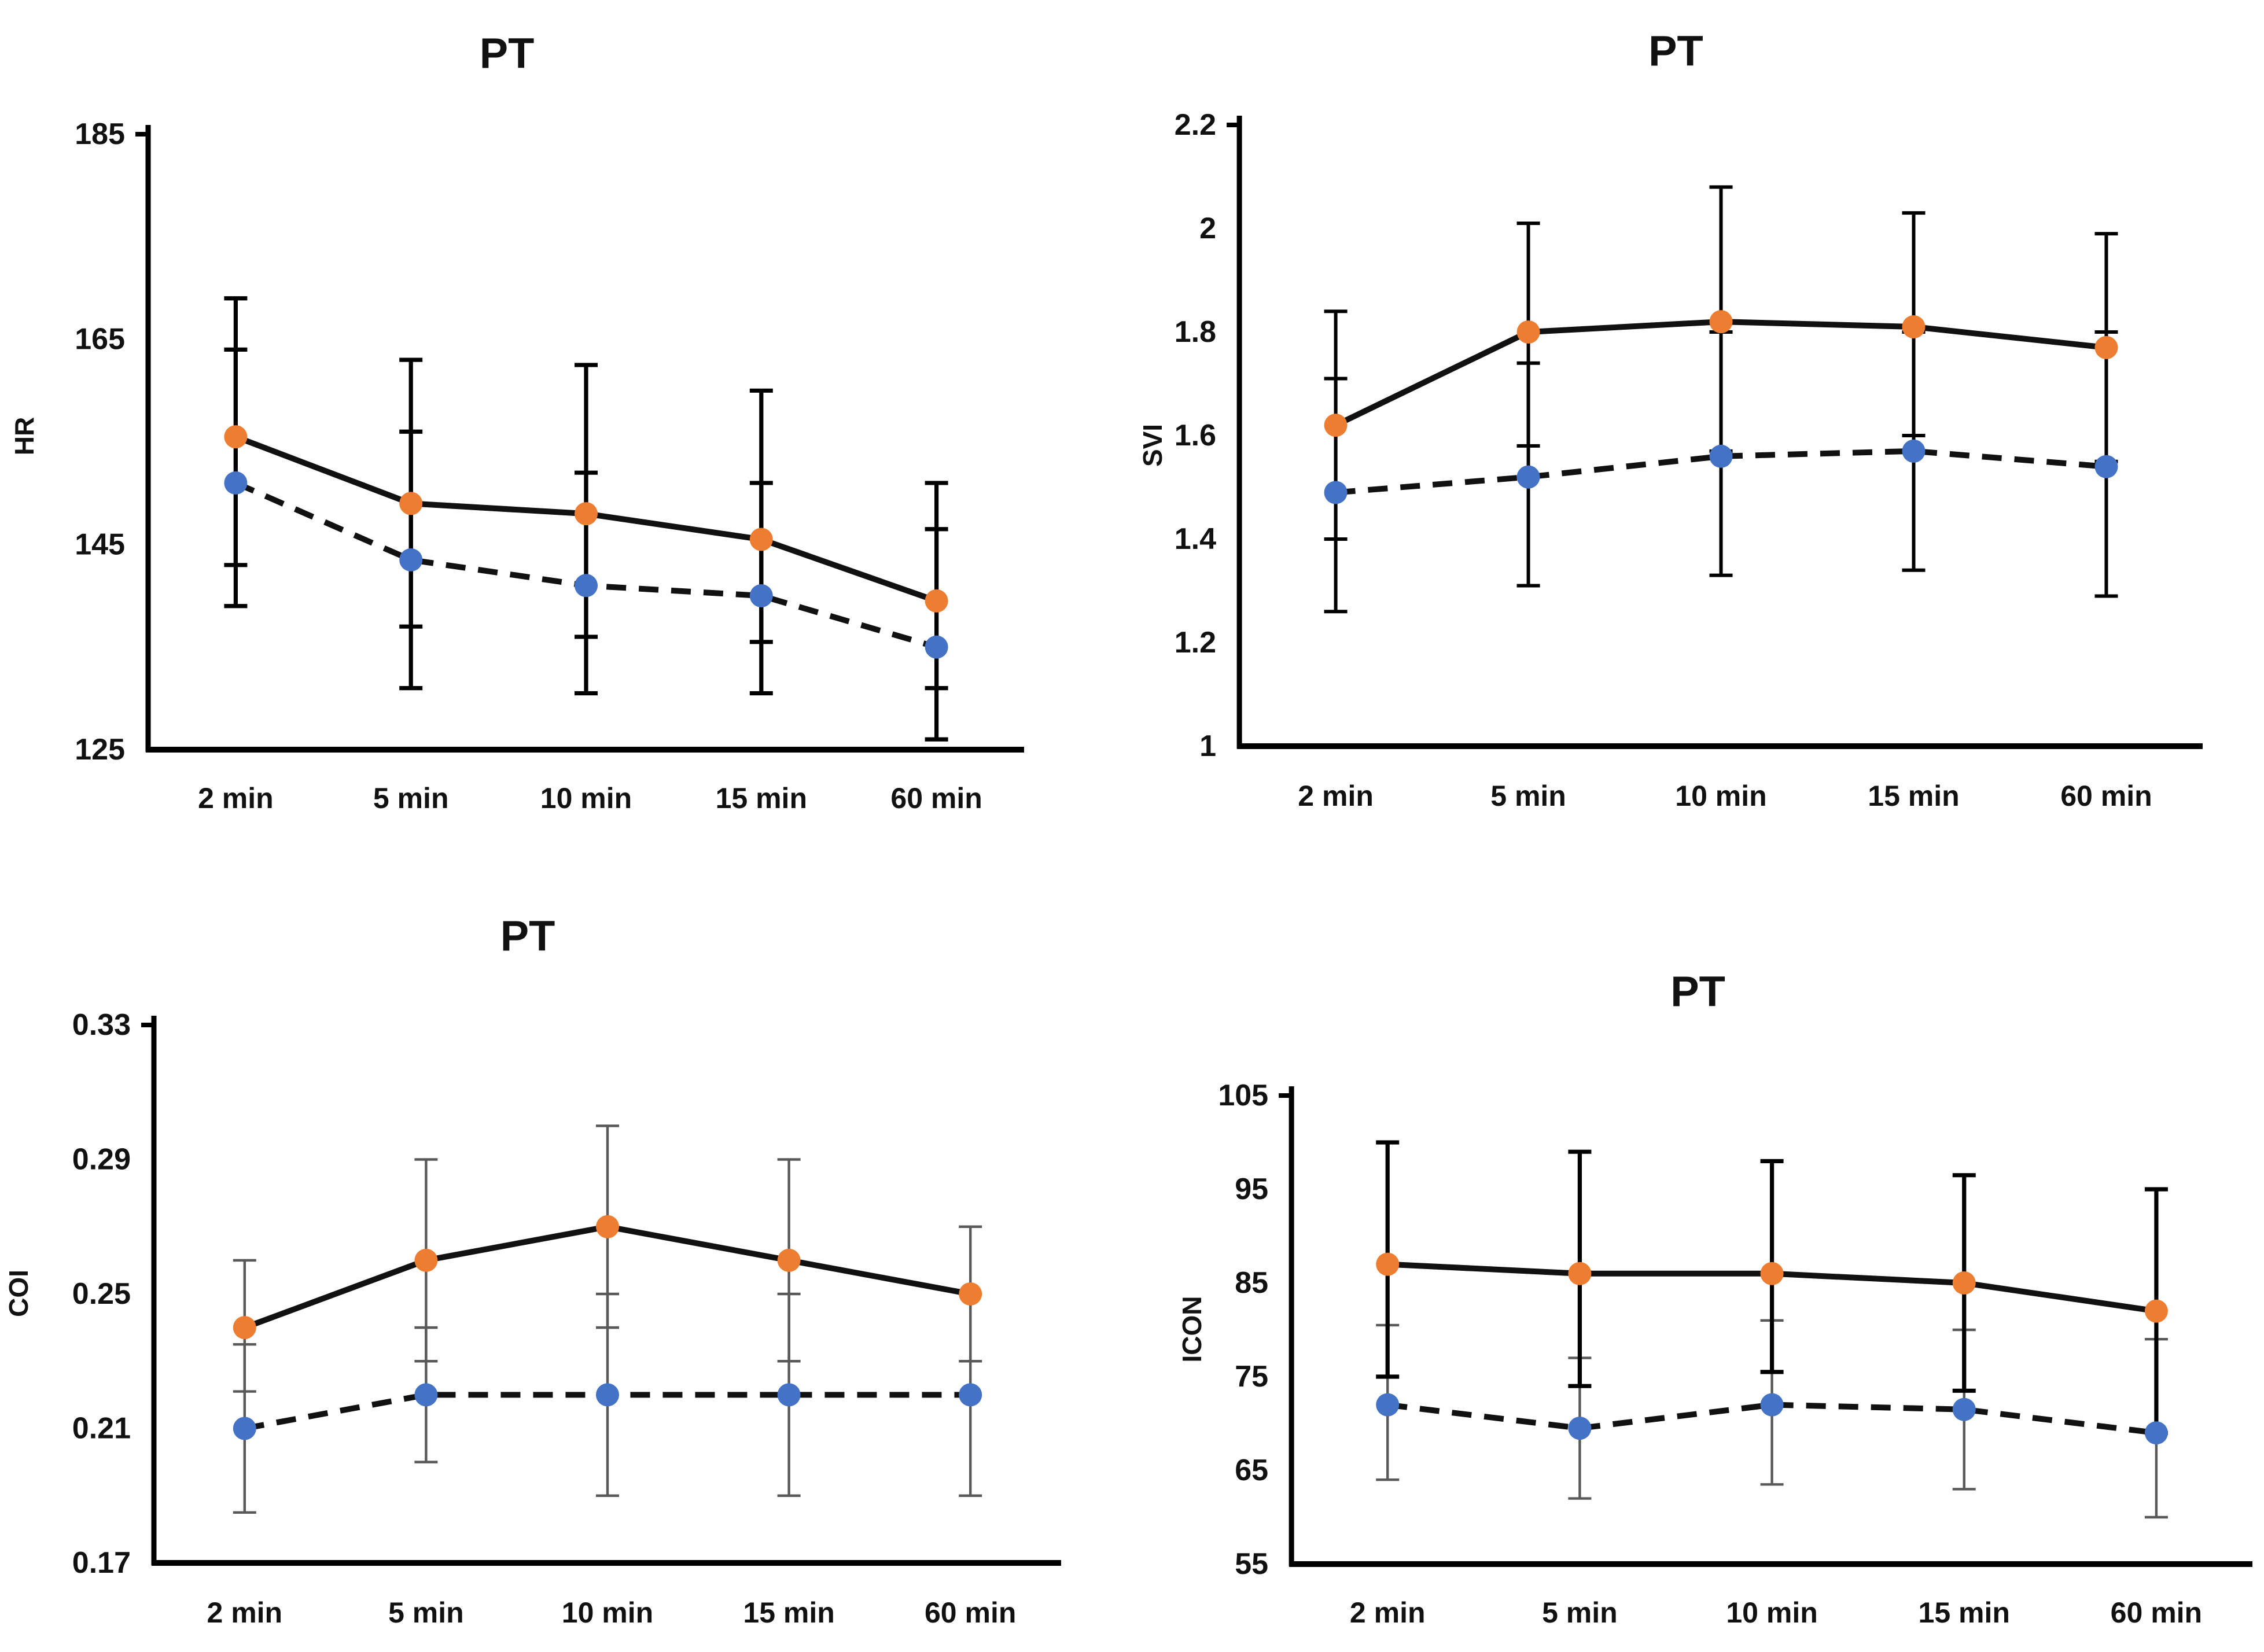  What do you see at coordinates (1251, 1283) in the screenshot?
I see `y-tick-label: 85` at bounding box center [1251, 1283].